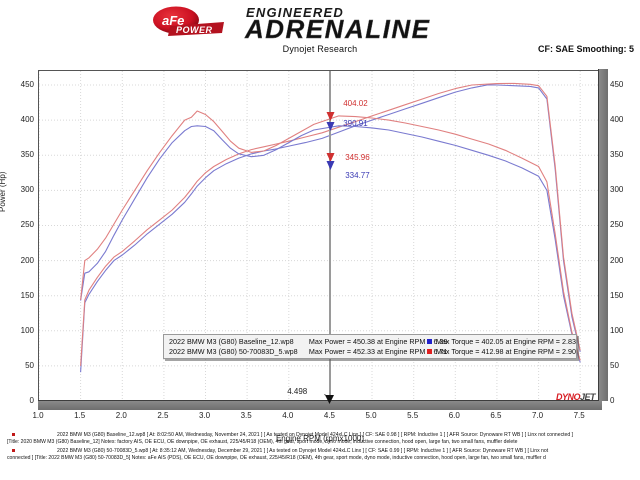  I want to click on cursor-arrow, so click(313, 399).